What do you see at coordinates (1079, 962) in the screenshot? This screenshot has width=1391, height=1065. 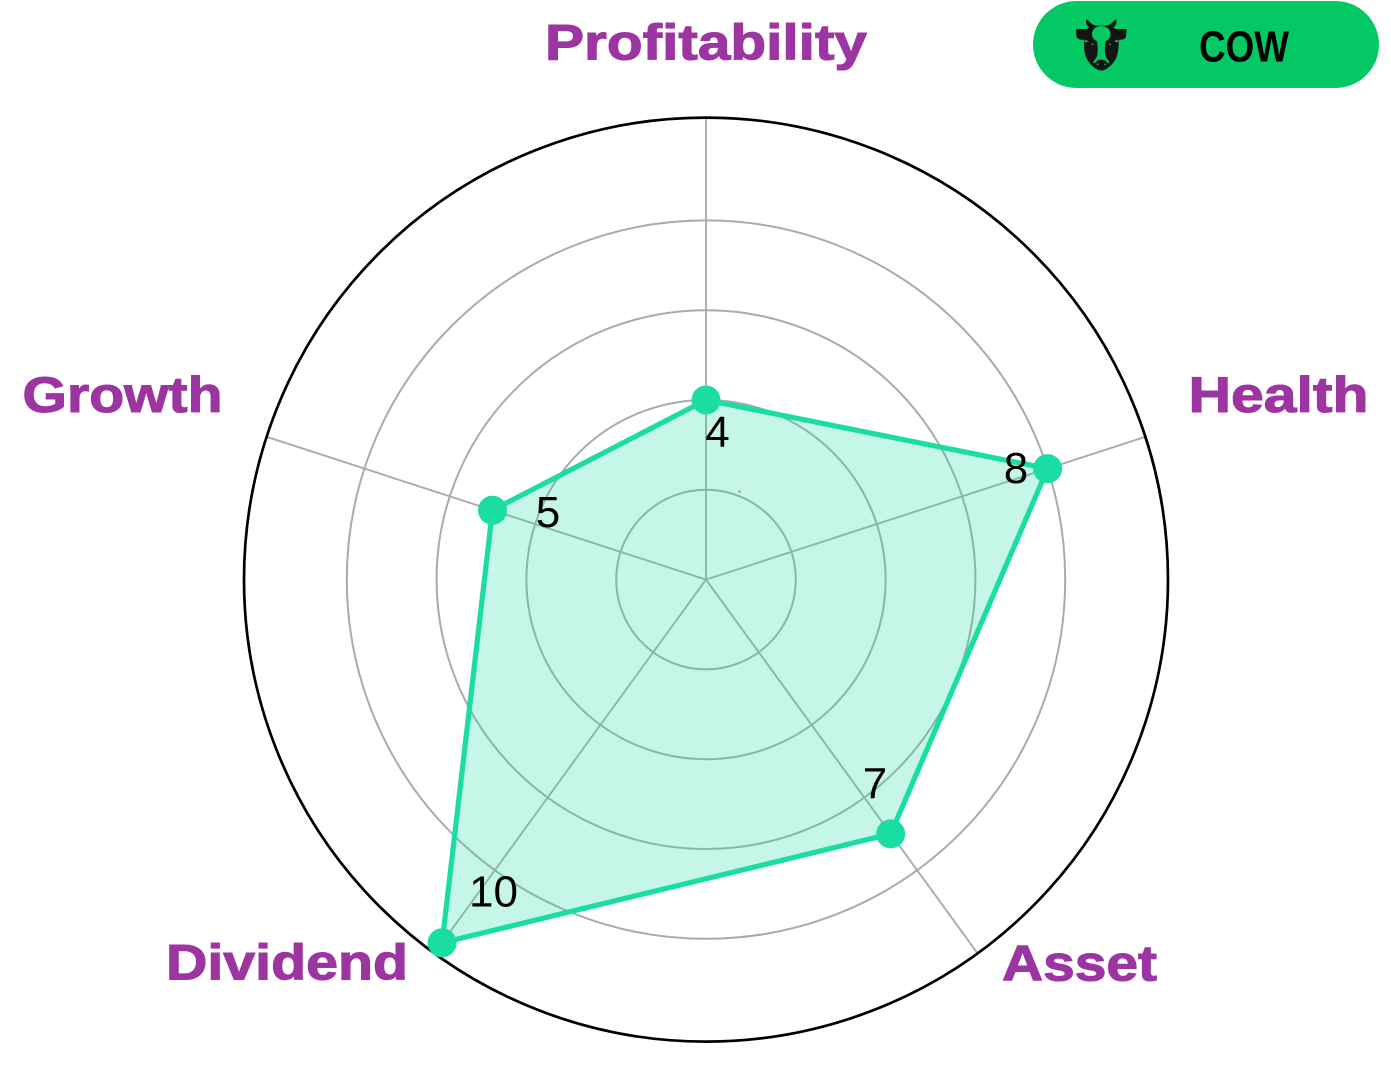 I see `svg-text: Asset` at bounding box center [1079, 962].